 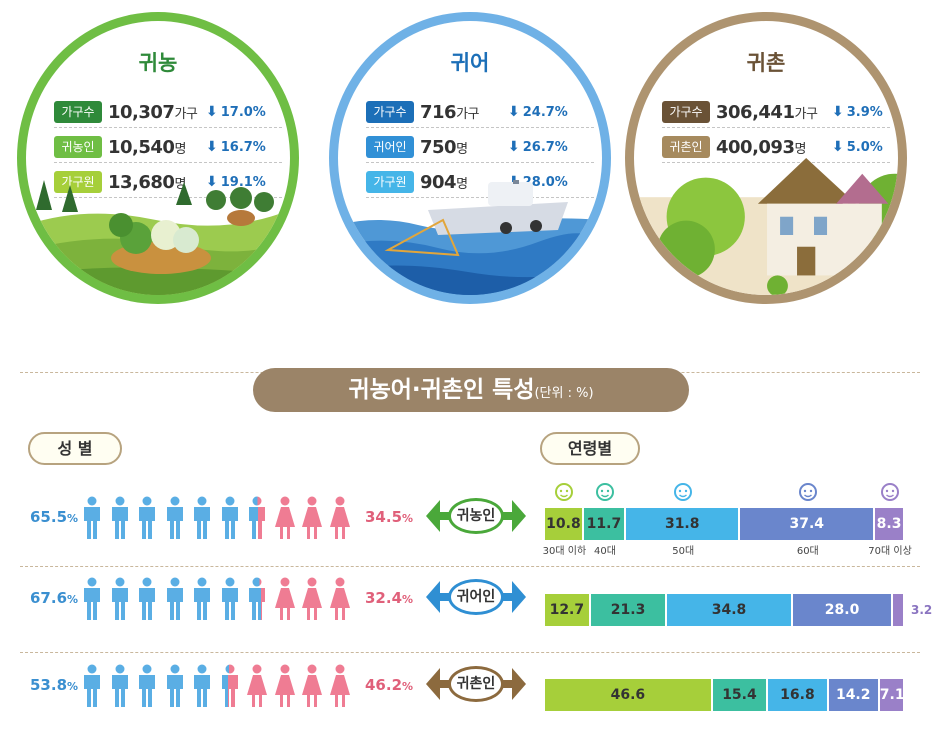 I want to click on farm-scene-illustration, so click(x=158, y=237).